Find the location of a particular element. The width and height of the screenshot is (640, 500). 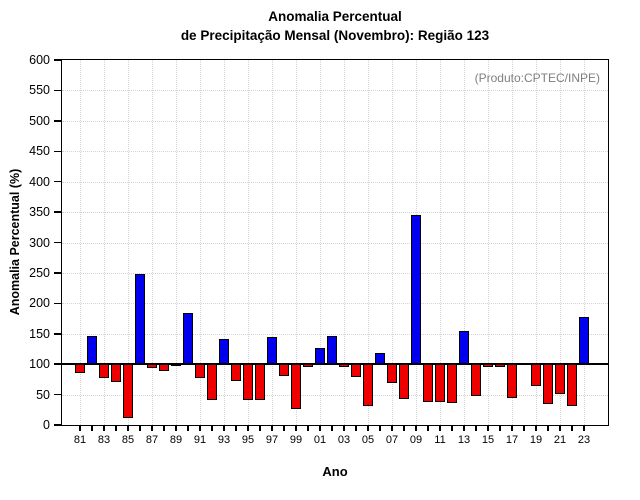

y-tick-label: 500 is located at coordinates (39, 120).